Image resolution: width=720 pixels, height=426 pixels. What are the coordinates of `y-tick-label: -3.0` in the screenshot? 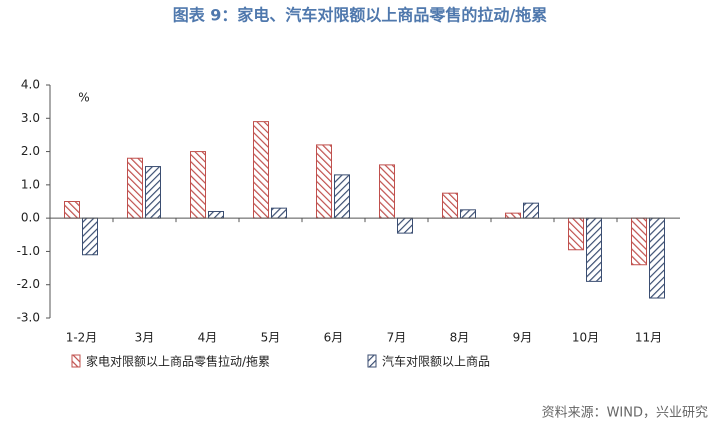 It's located at (28, 318).